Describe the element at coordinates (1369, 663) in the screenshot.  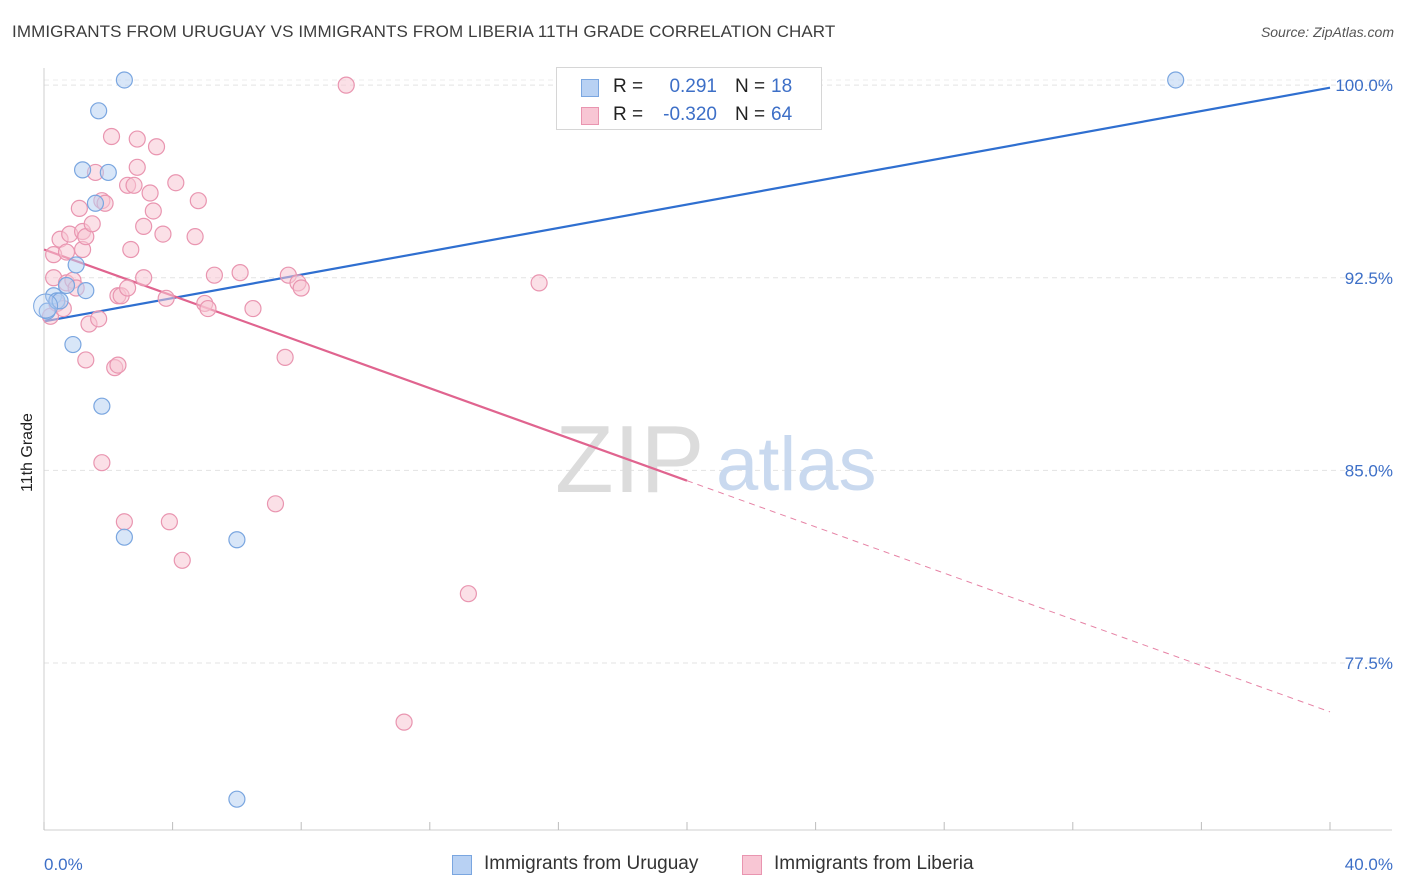
I see `y-tick-label: 77.5%` at that location.